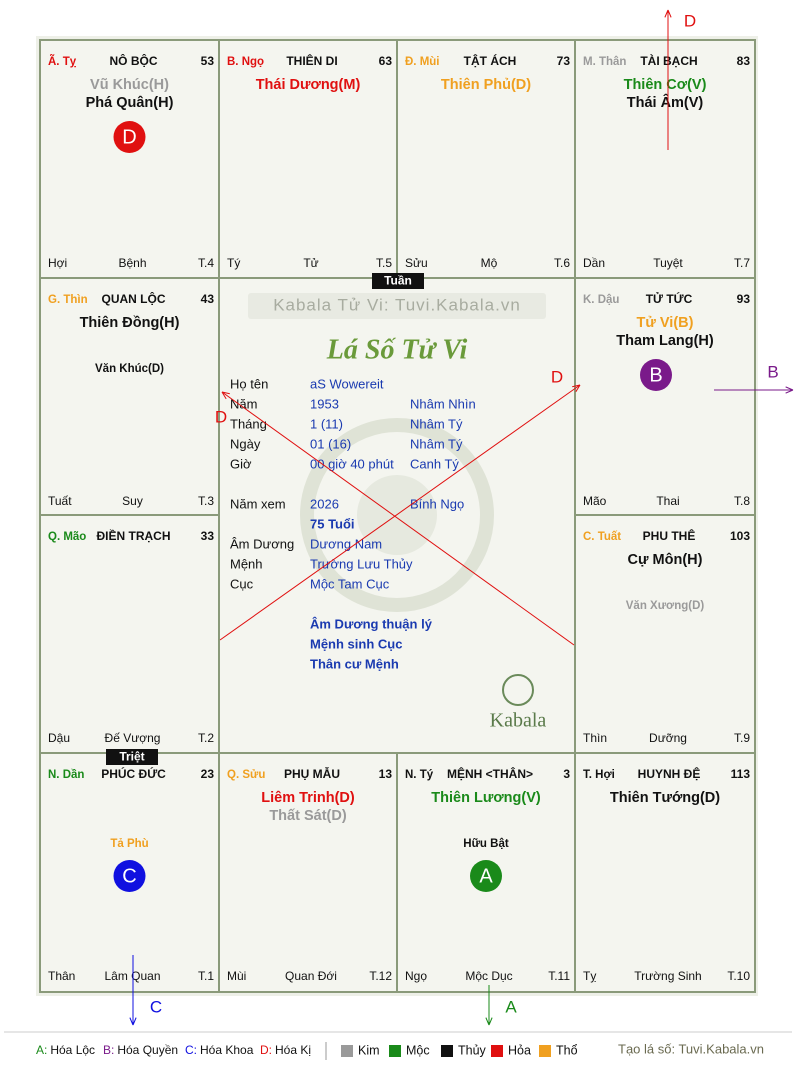 This screenshot has width=796, height=1070. Describe the element at coordinates (665, 323) in the screenshot. I see `major-star: Tử Vi(B)` at that location.